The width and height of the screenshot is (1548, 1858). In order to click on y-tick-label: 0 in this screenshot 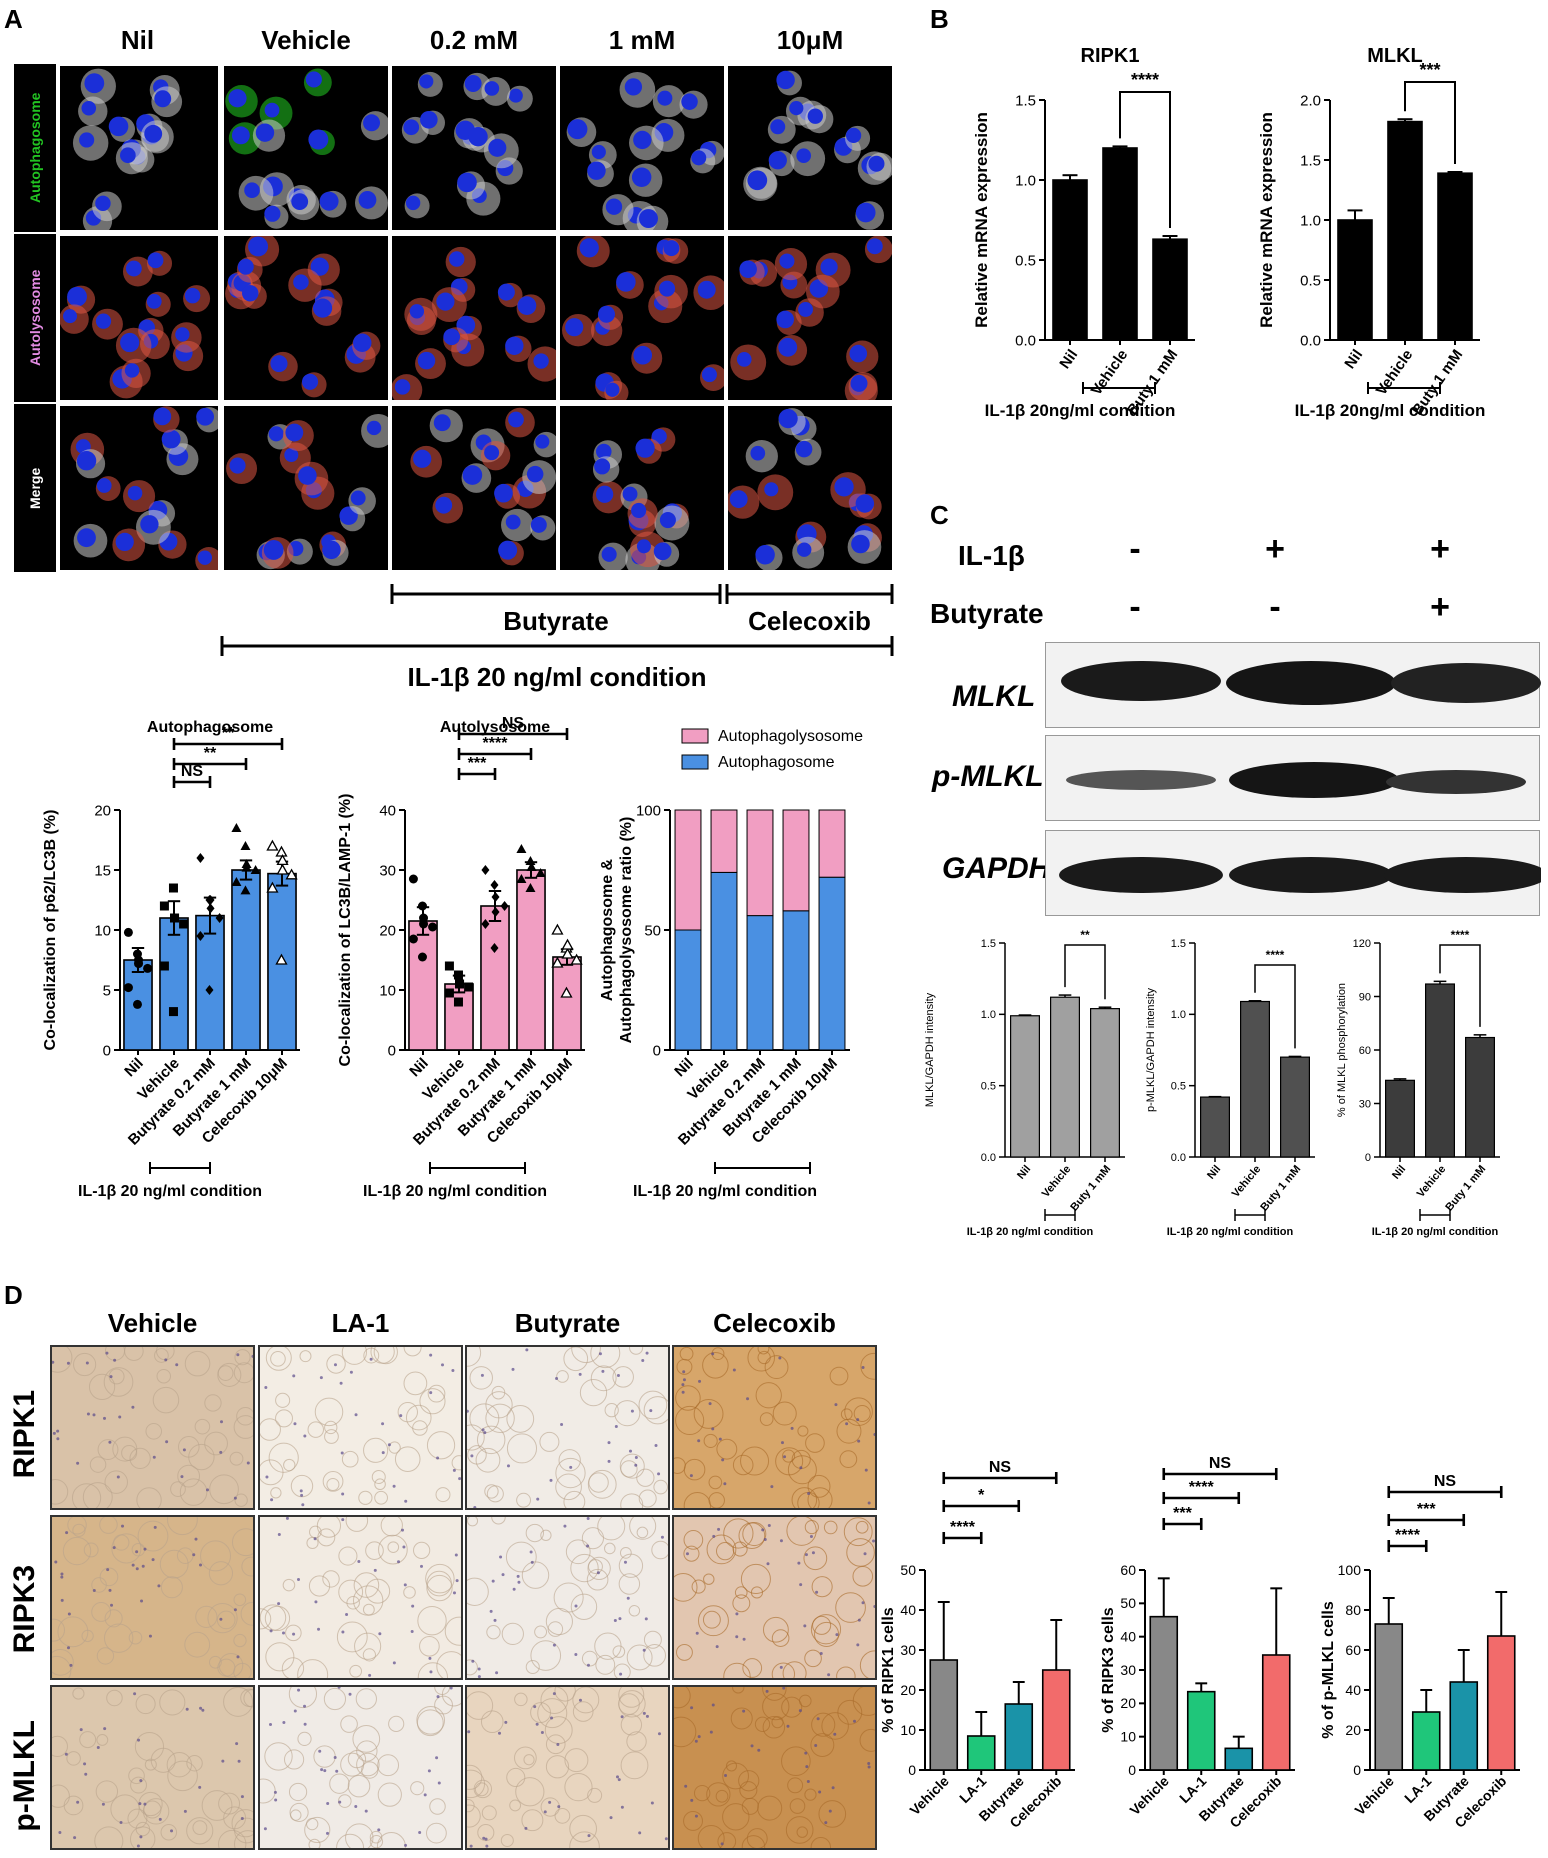, I will do `click(392, 1050)`.